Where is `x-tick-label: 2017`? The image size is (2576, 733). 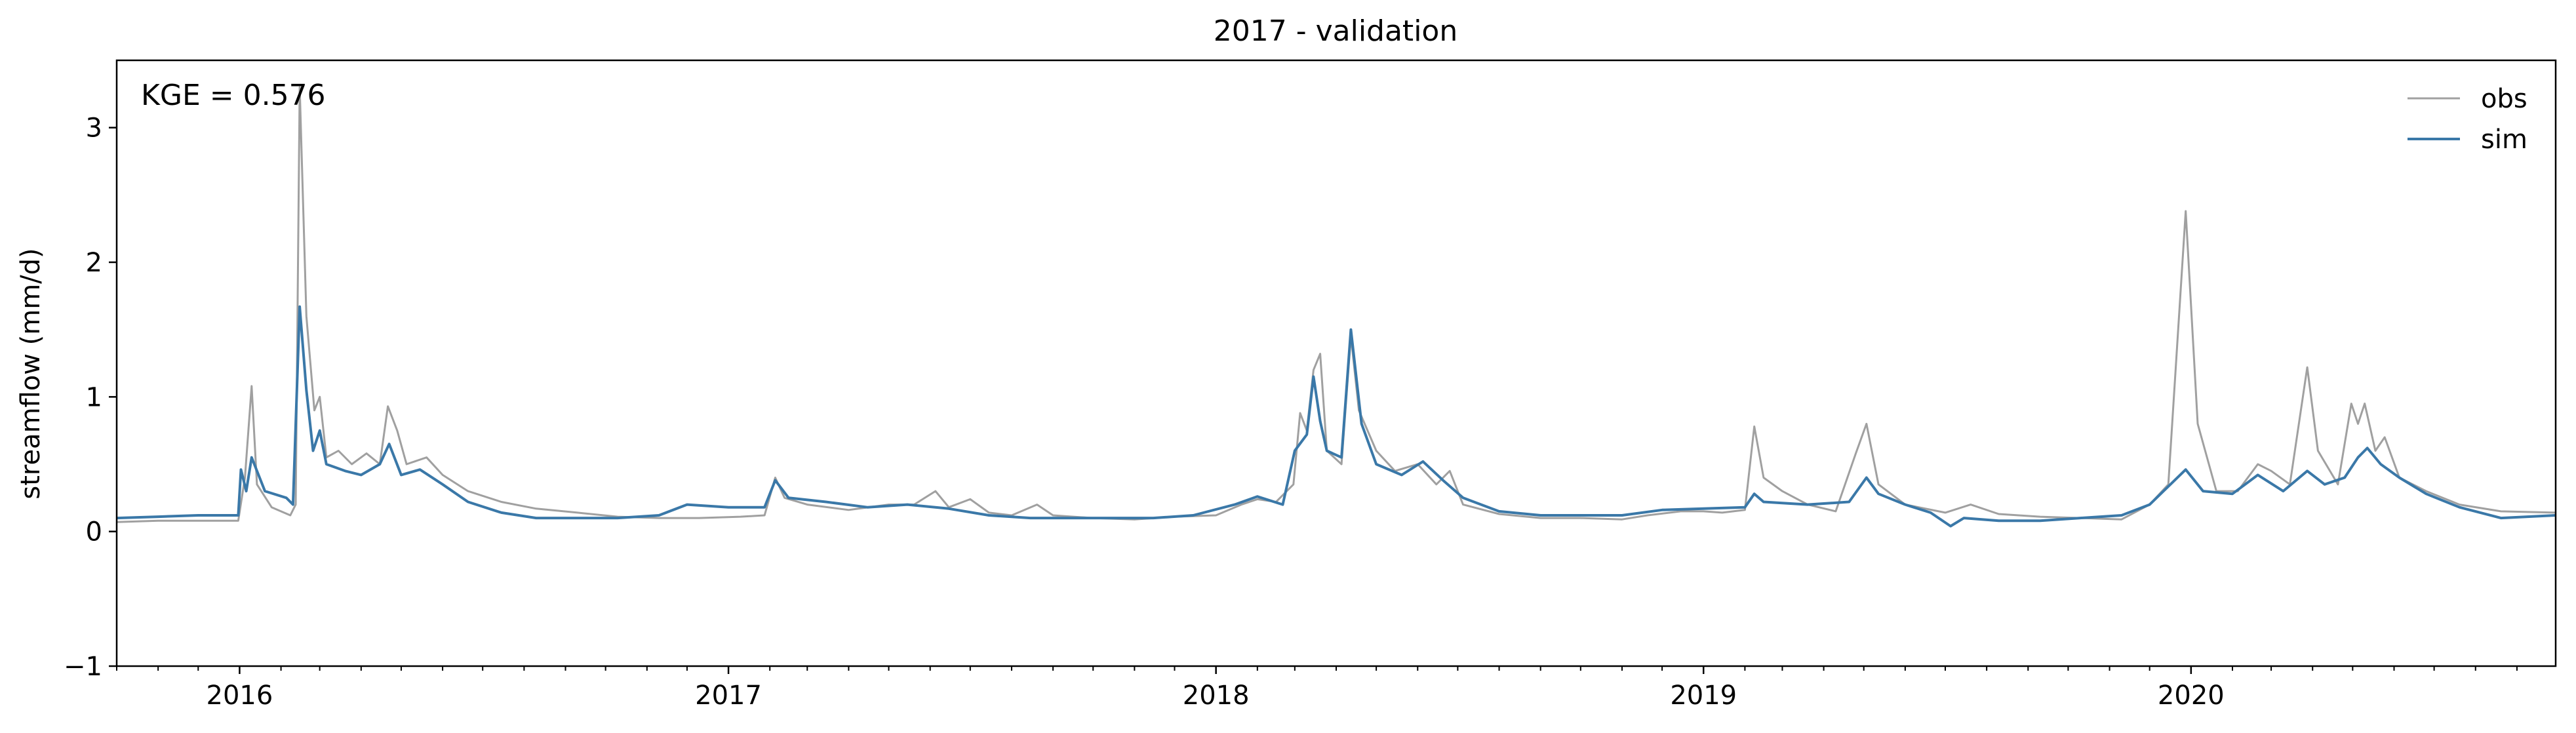 x-tick-label: 2017 is located at coordinates (728, 696).